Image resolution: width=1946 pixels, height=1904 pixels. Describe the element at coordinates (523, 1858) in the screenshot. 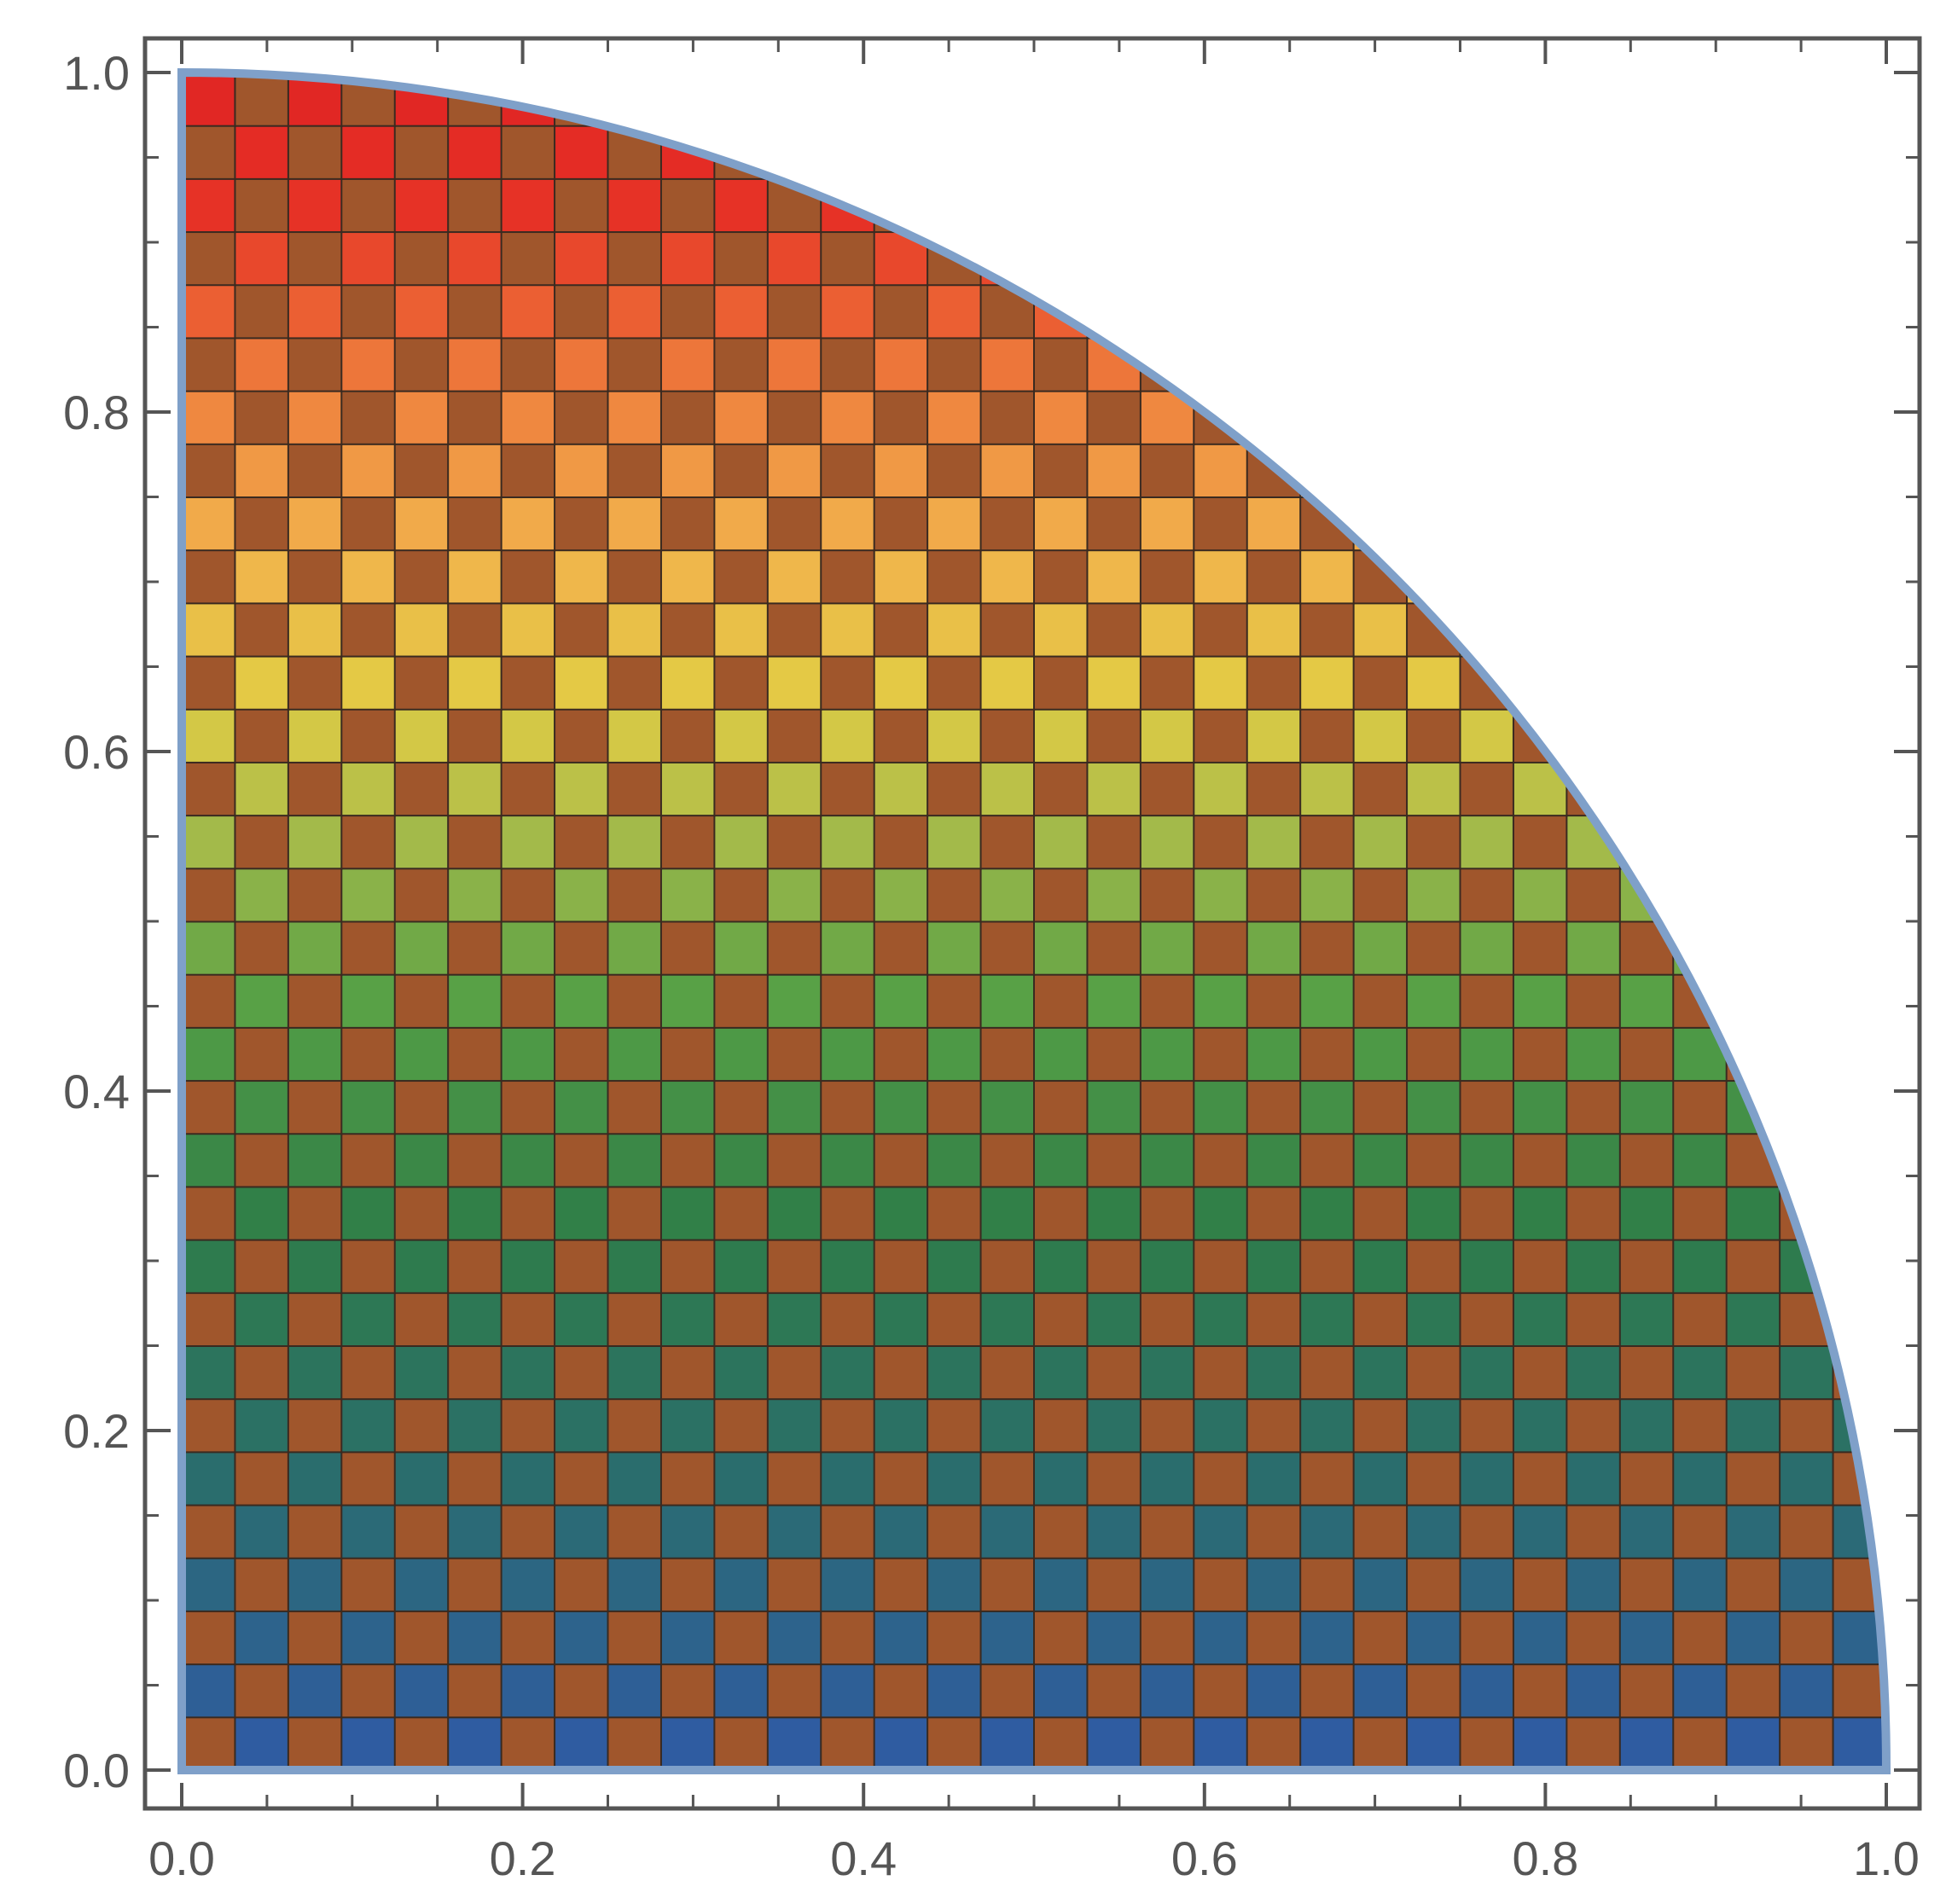

I see `x-tick-label: 0.2` at that location.